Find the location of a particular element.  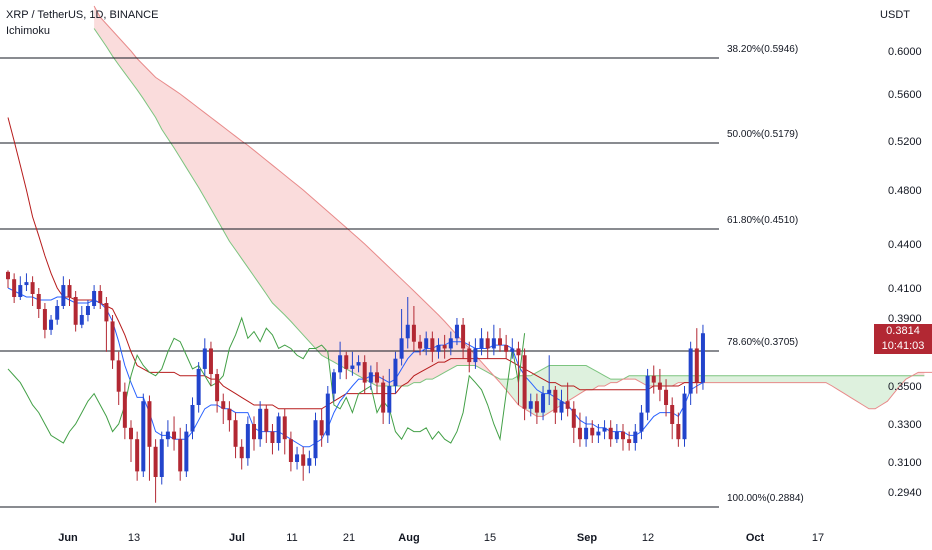

y-tick-label: 0.5600 is located at coordinates (905, 95).